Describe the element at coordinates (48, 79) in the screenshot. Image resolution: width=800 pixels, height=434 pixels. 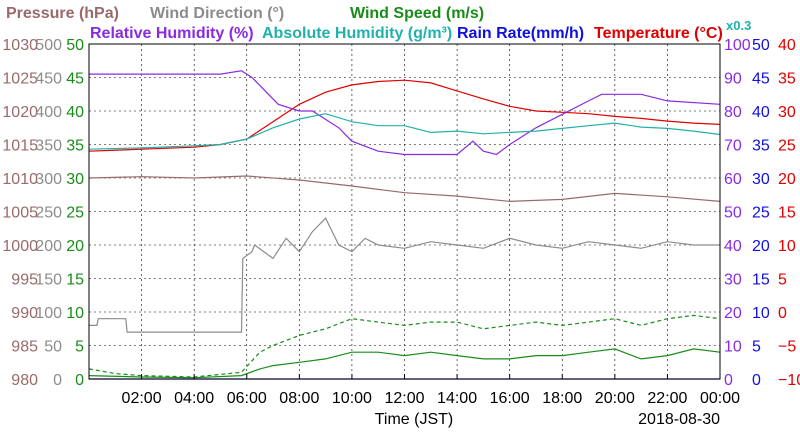
I see `y-tick-label: 450` at that location.